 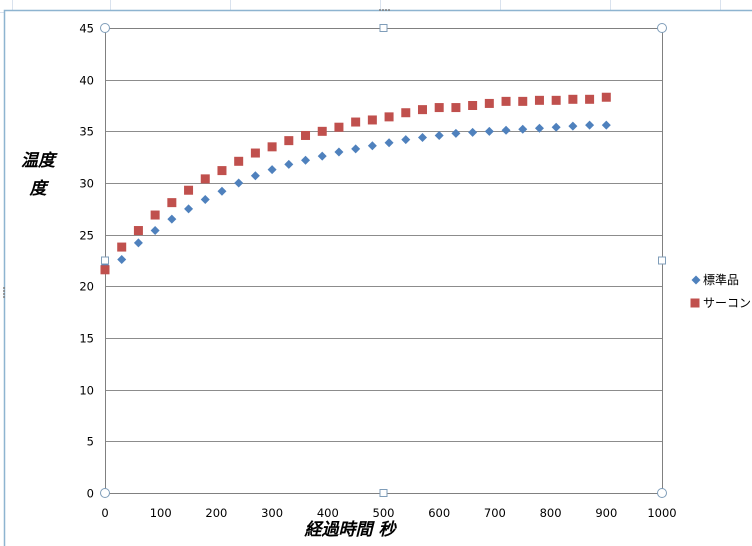 I want to click on y-tick-label-15: 15, so click(x=86, y=339).